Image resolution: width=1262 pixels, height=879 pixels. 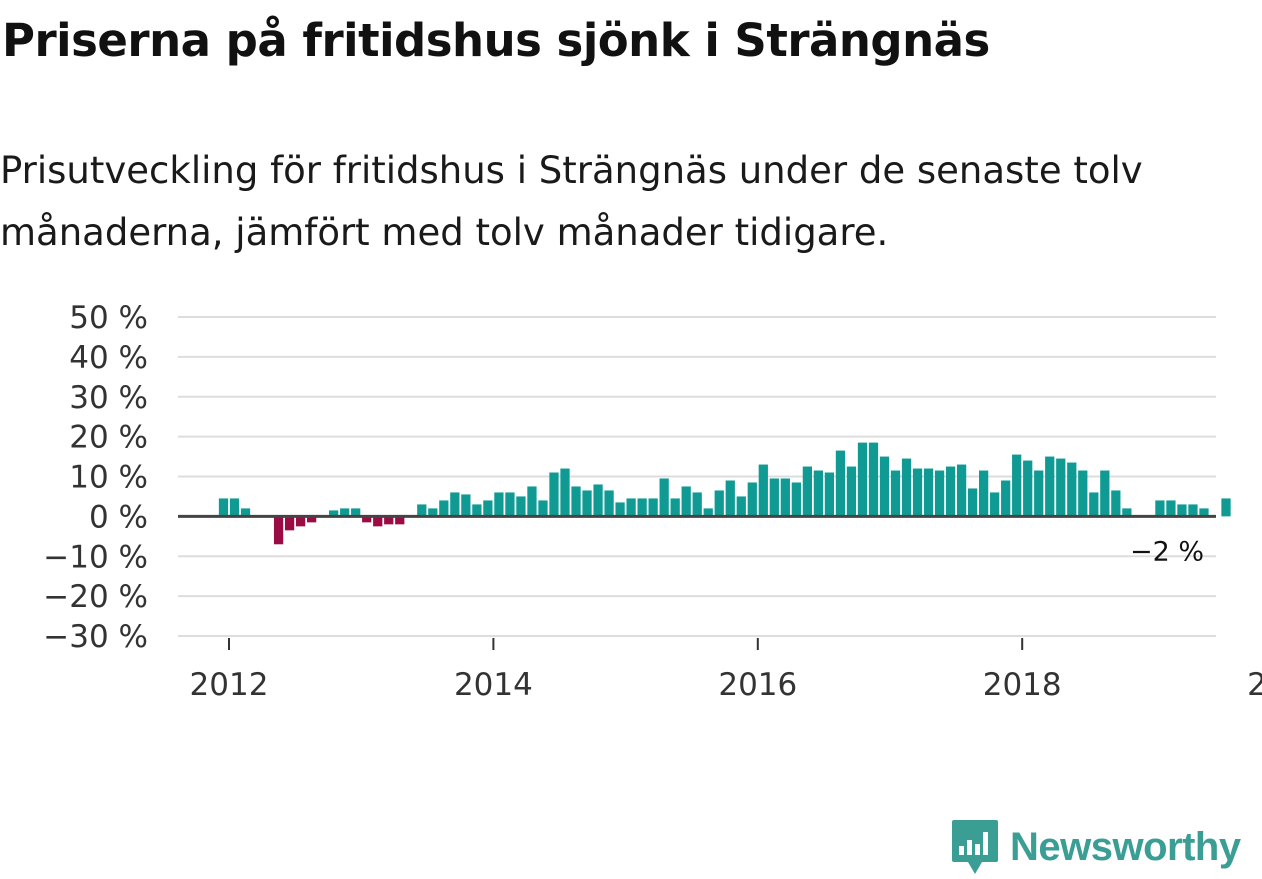 I want to click on bar-series, so click(x=724, y=493).